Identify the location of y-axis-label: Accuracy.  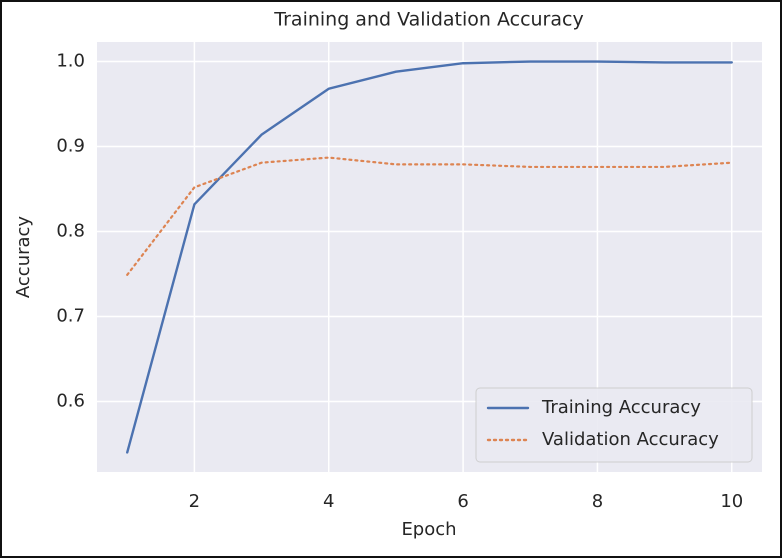
(23, 257).